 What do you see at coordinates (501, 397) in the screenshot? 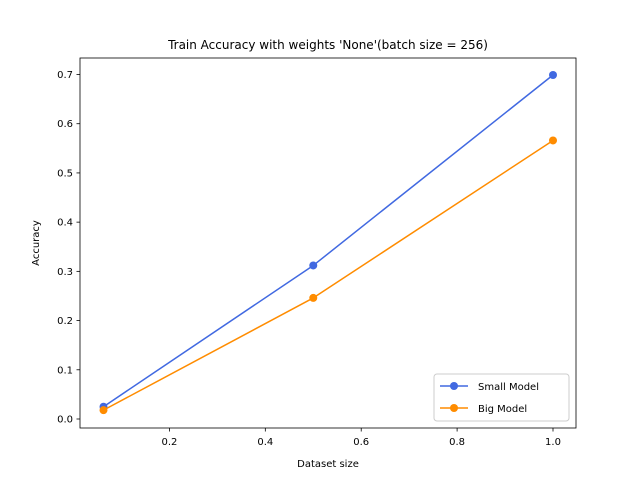
I see `legend: Small Model Big Model` at bounding box center [501, 397].